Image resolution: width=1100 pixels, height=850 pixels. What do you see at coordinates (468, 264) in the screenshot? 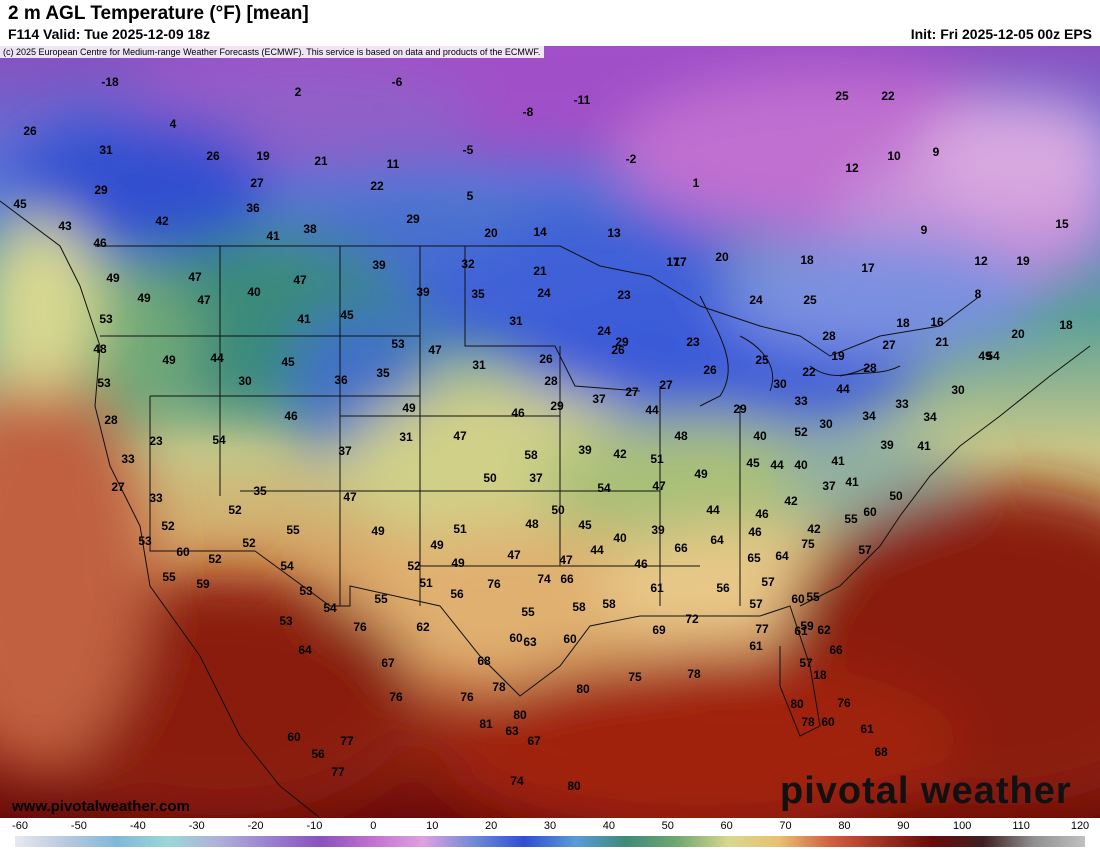
I see `temperature-value: 32` at bounding box center [468, 264].